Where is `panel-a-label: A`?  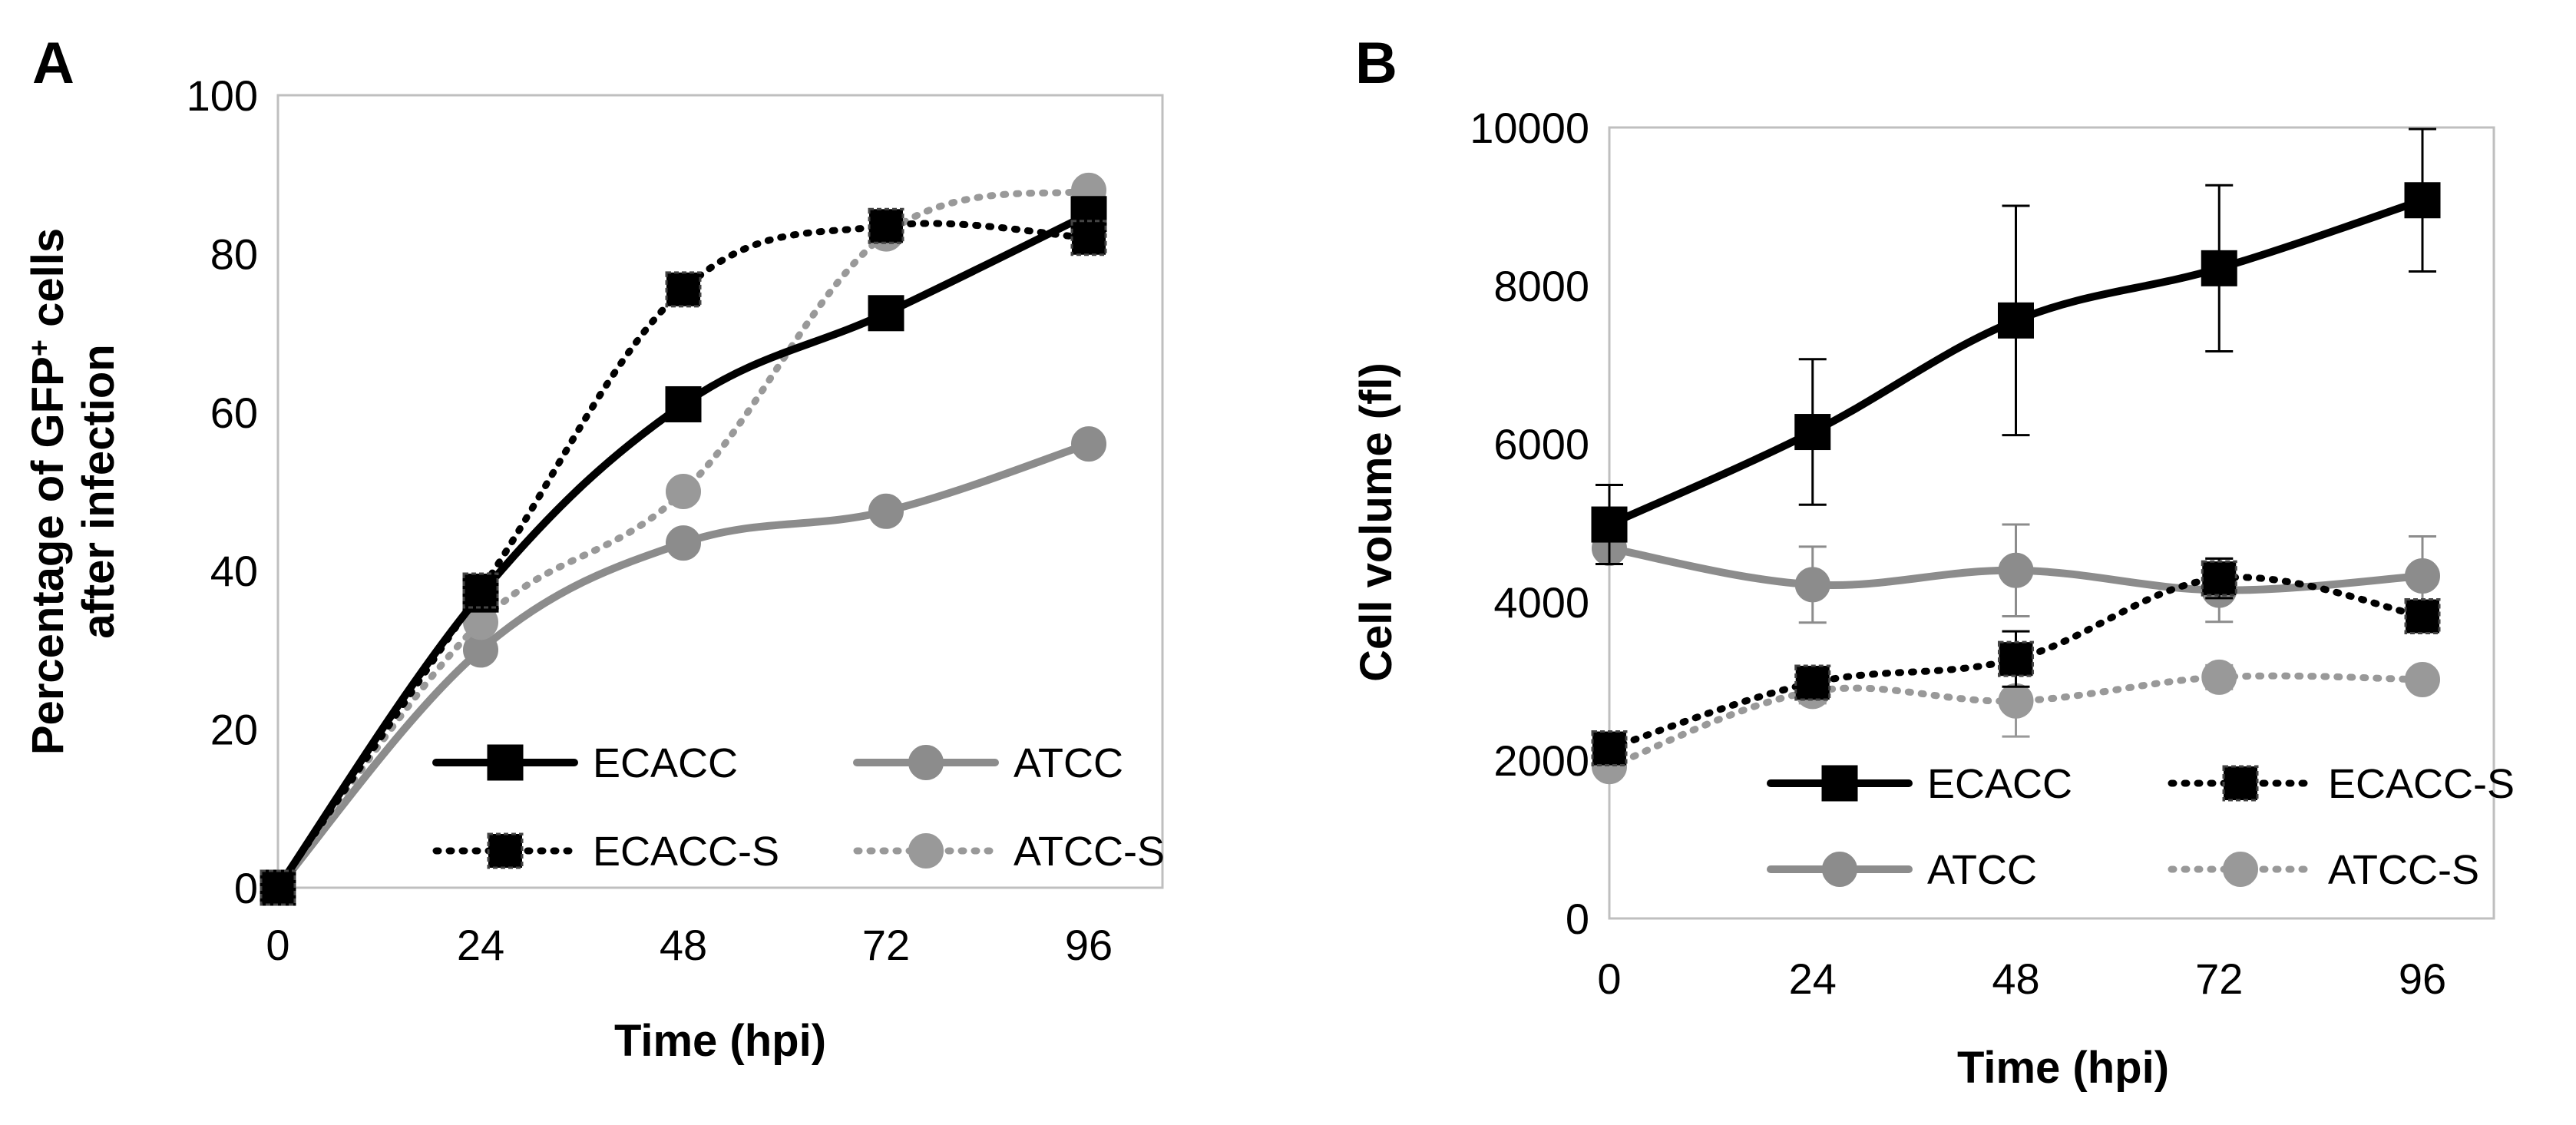 panel-a-label: A is located at coordinates (53, 63).